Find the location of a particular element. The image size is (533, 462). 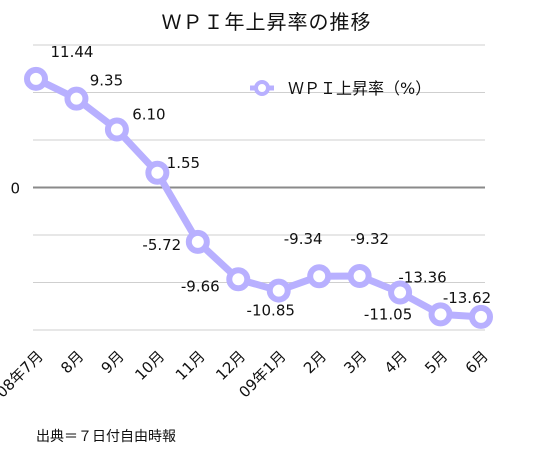

x-tick-label: 3月 is located at coordinates (355, 362).